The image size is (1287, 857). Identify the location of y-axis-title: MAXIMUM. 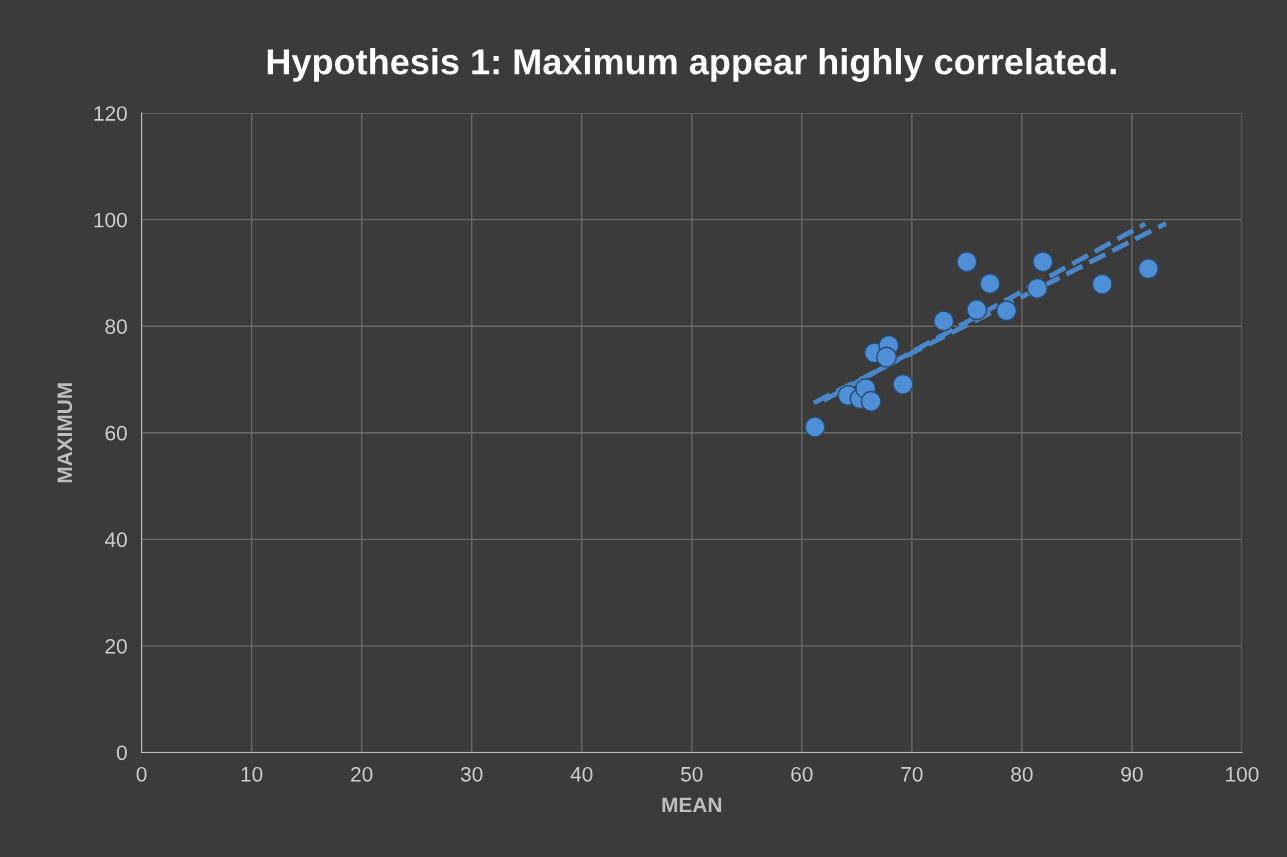
(65, 433).